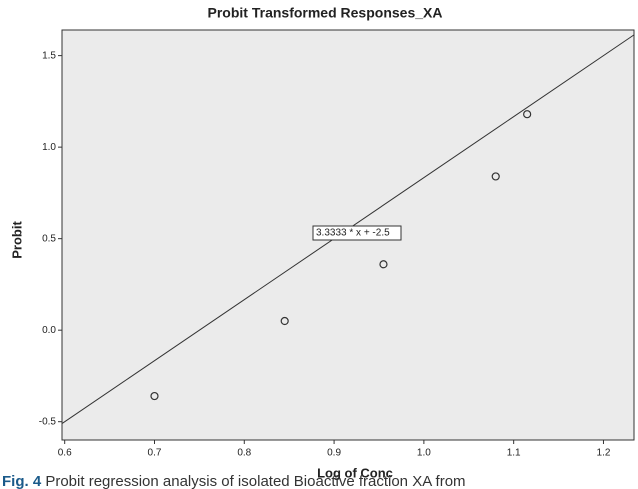  Describe the element at coordinates (424, 453) in the screenshot. I see `x-tick-label: 1.0` at that location.